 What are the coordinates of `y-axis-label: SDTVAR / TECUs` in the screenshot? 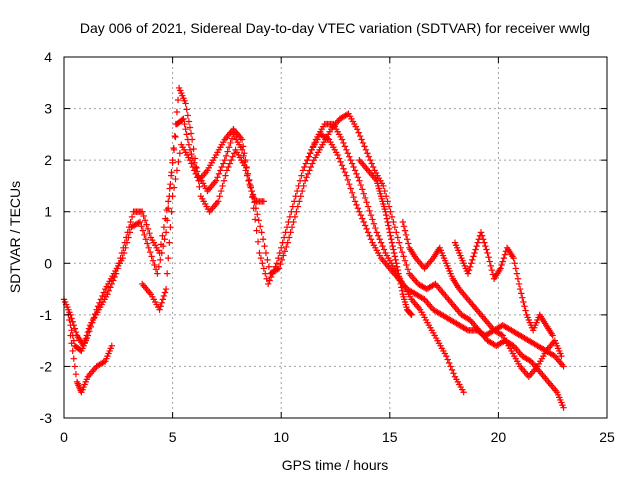 It's located at (15, 237).